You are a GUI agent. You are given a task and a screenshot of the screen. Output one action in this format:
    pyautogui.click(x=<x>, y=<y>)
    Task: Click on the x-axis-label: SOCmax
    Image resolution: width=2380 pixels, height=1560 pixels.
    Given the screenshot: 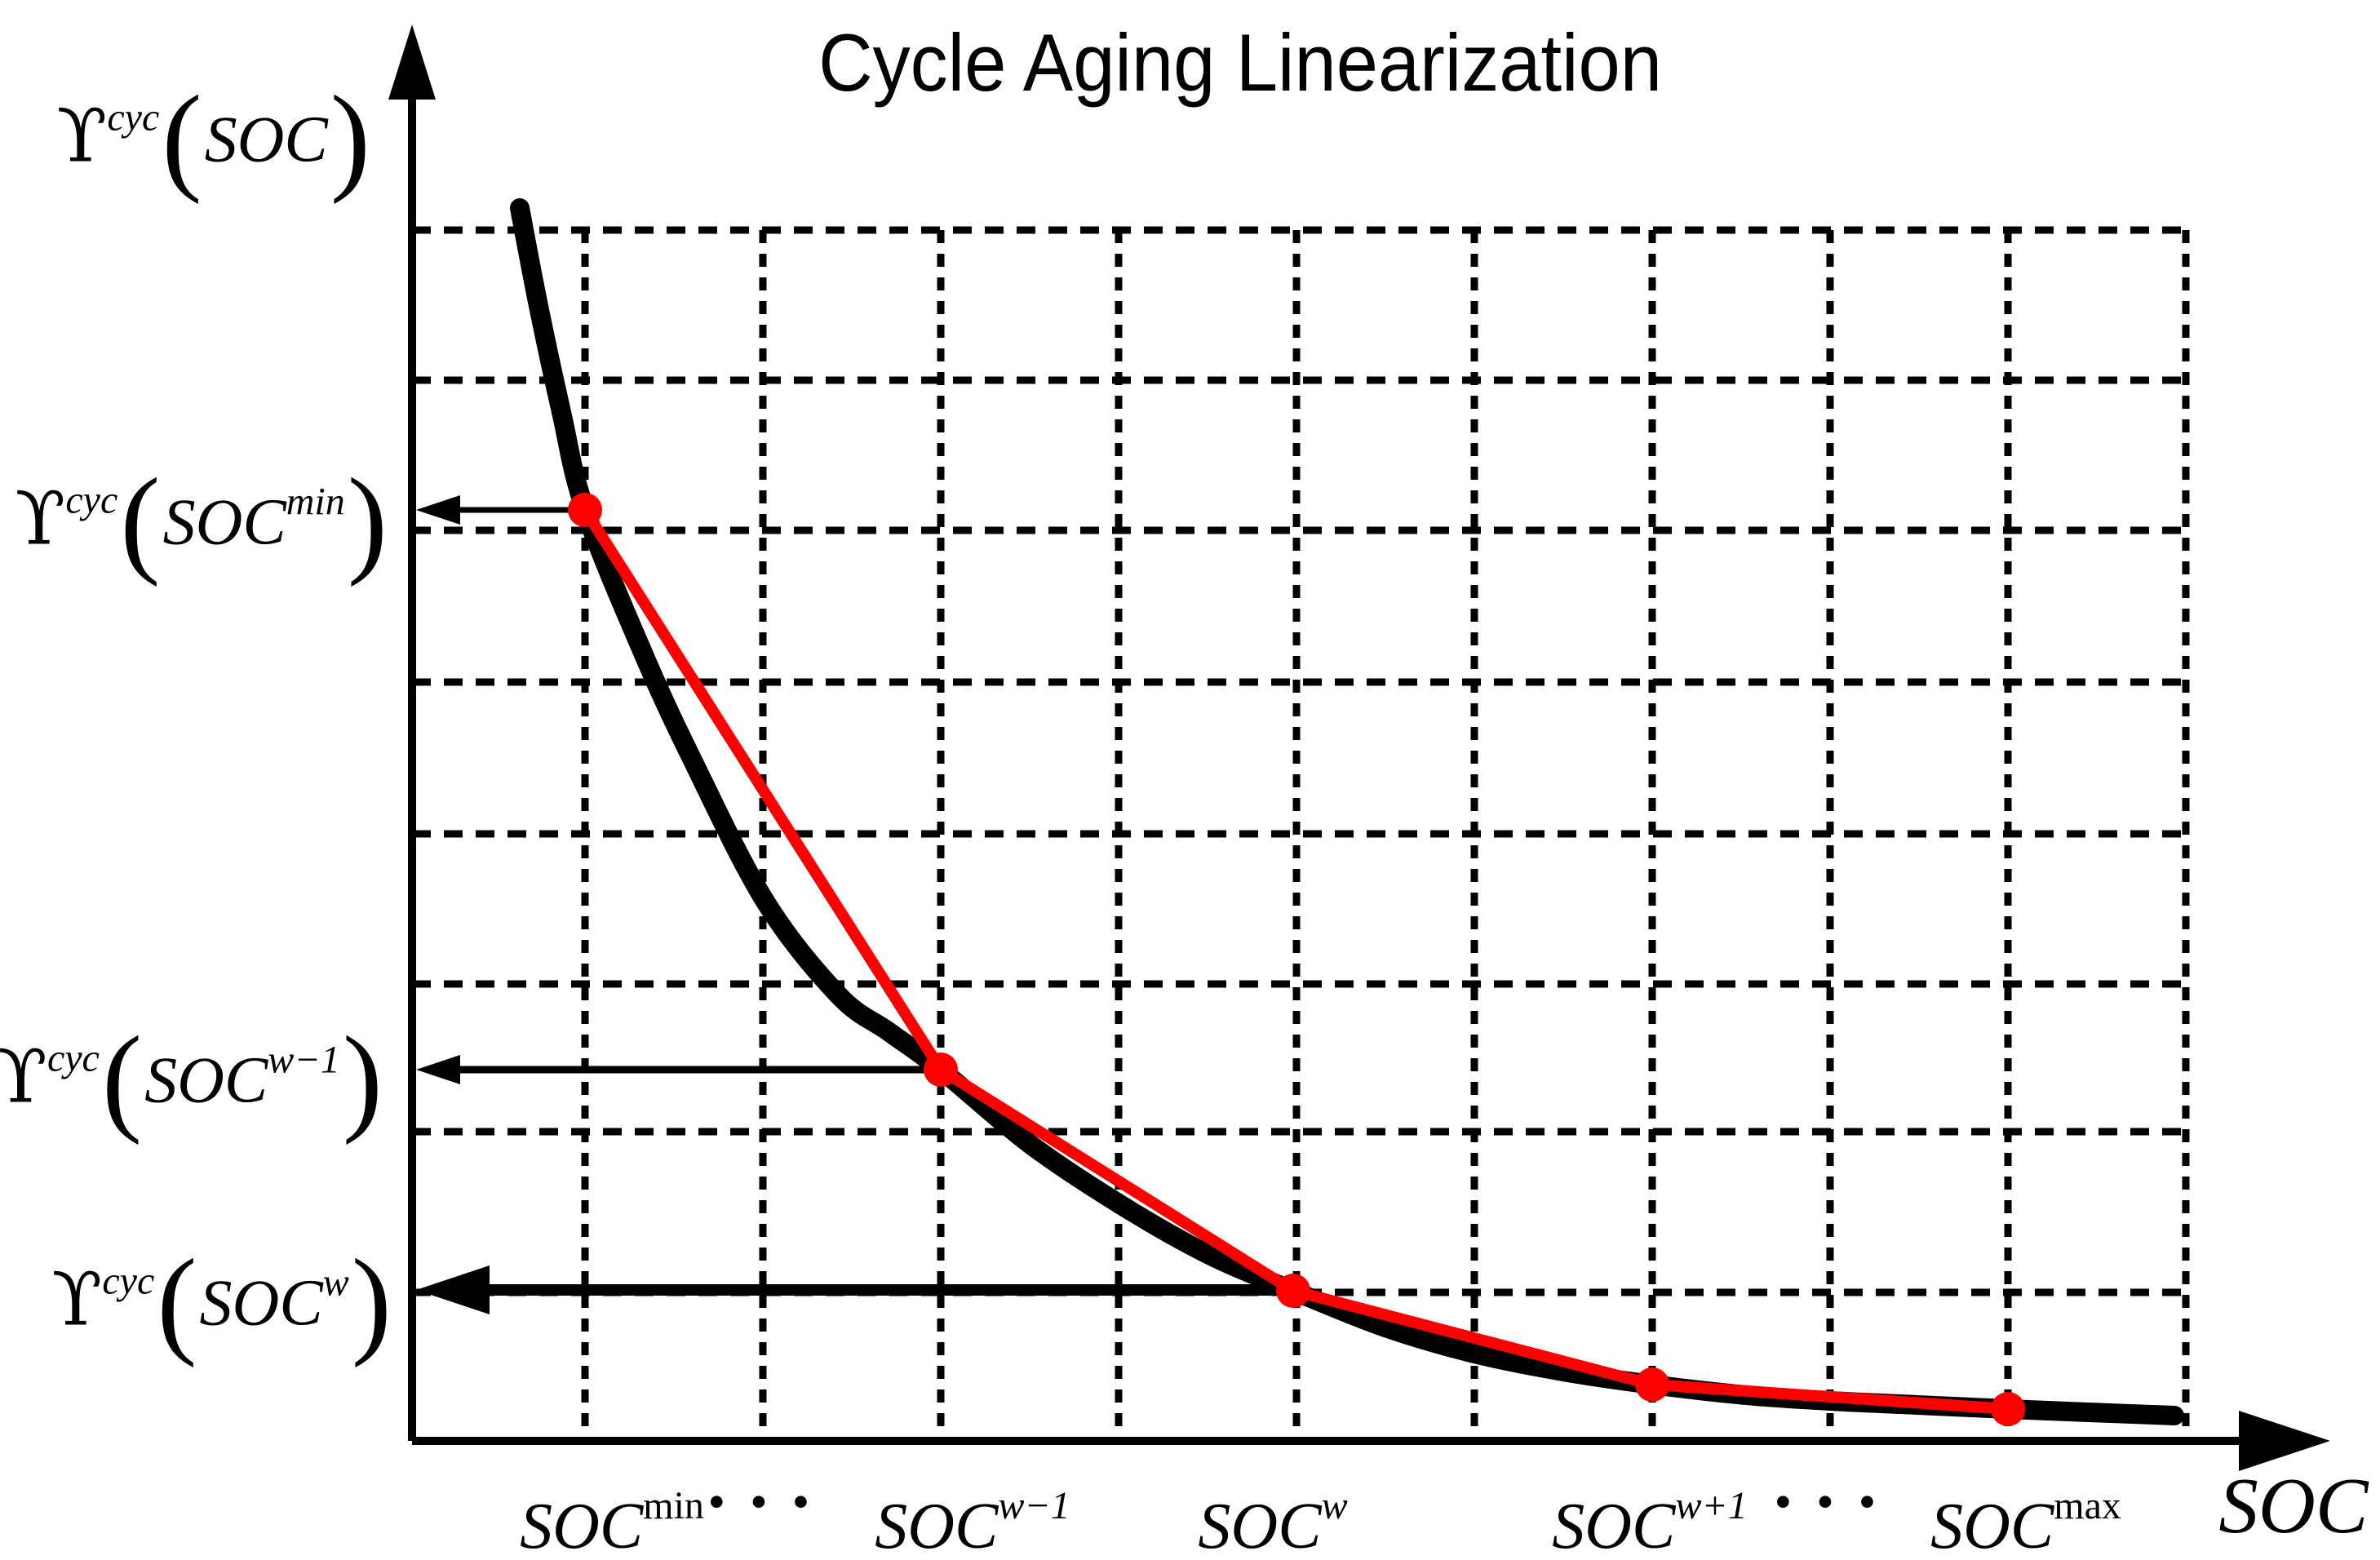 What is the action you would take?
    pyautogui.click(x=2025, y=1513)
    